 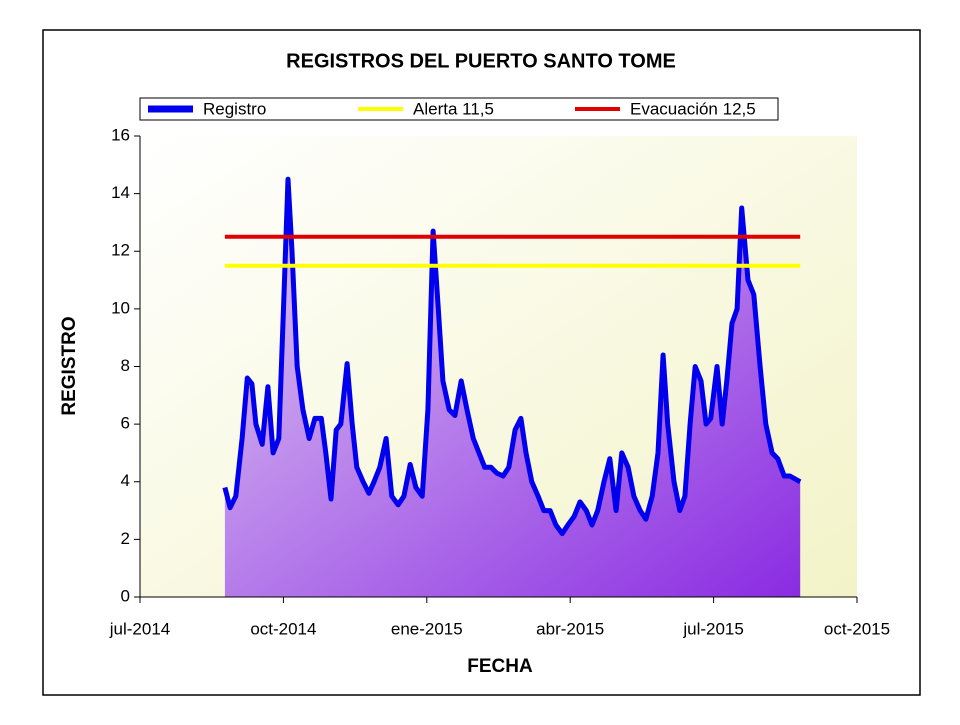 What do you see at coordinates (125, 423) in the screenshot?
I see `y-tick-label: 6` at bounding box center [125, 423].